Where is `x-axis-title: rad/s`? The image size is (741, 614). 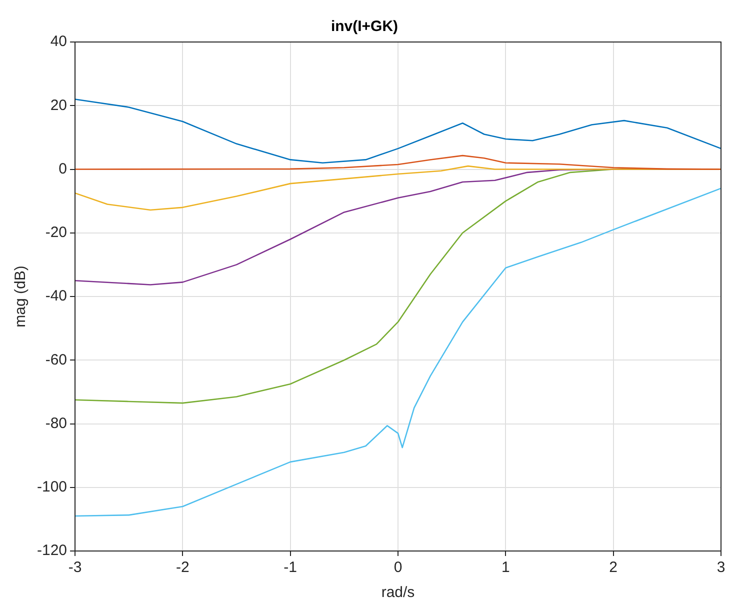
x-axis-title: rad/s is located at coordinates (398, 593).